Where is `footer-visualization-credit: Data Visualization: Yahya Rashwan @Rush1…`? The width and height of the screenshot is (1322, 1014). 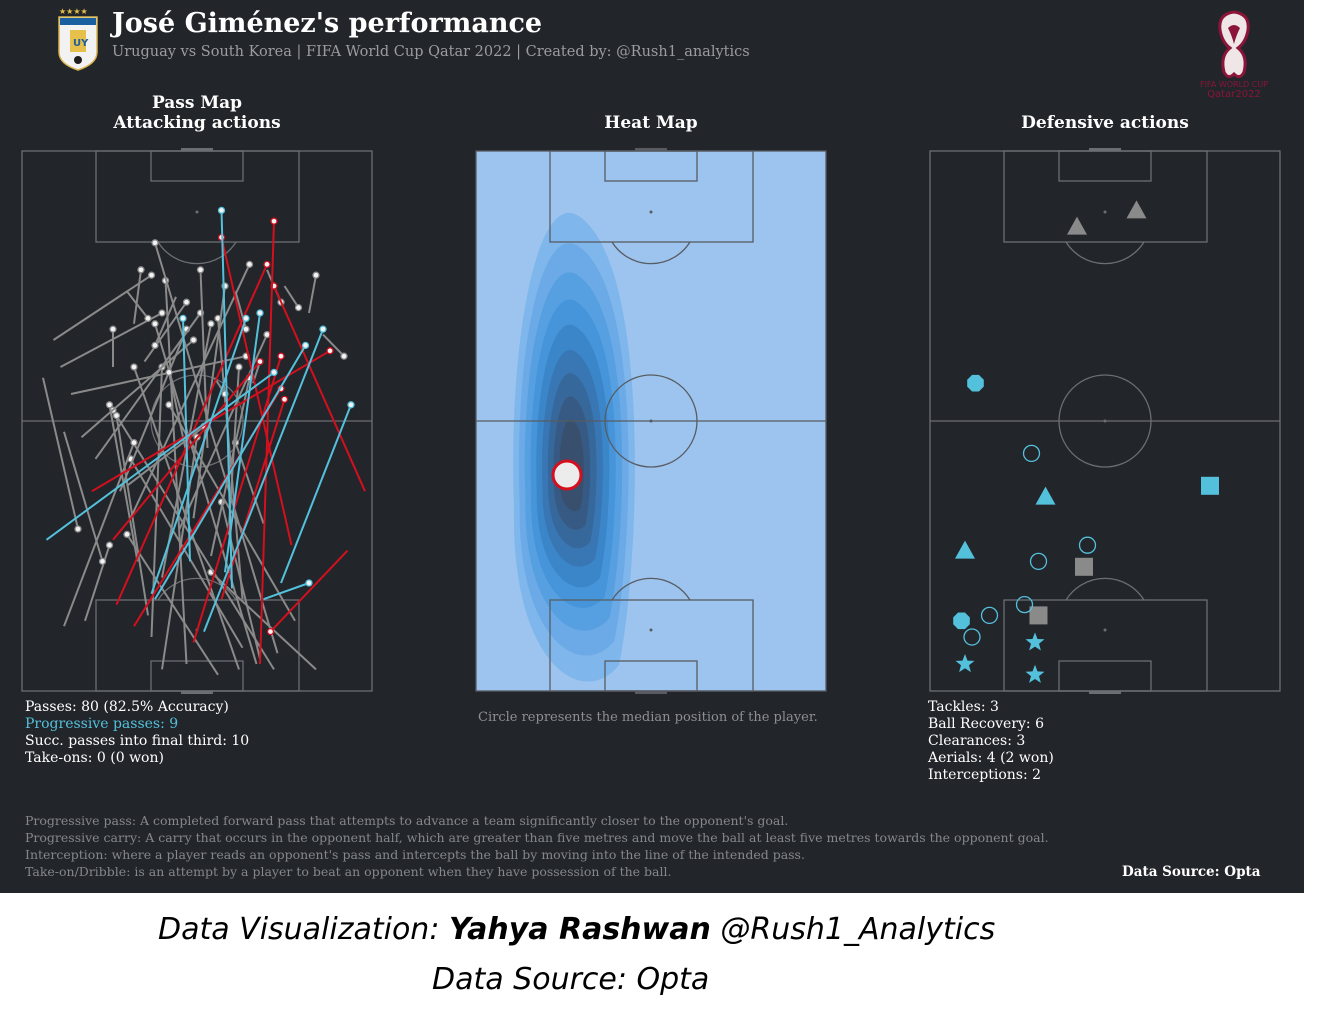 footer-visualization-credit: Data Visualization: Yahya Rashwan @Rush1… is located at coordinates (576, 929).